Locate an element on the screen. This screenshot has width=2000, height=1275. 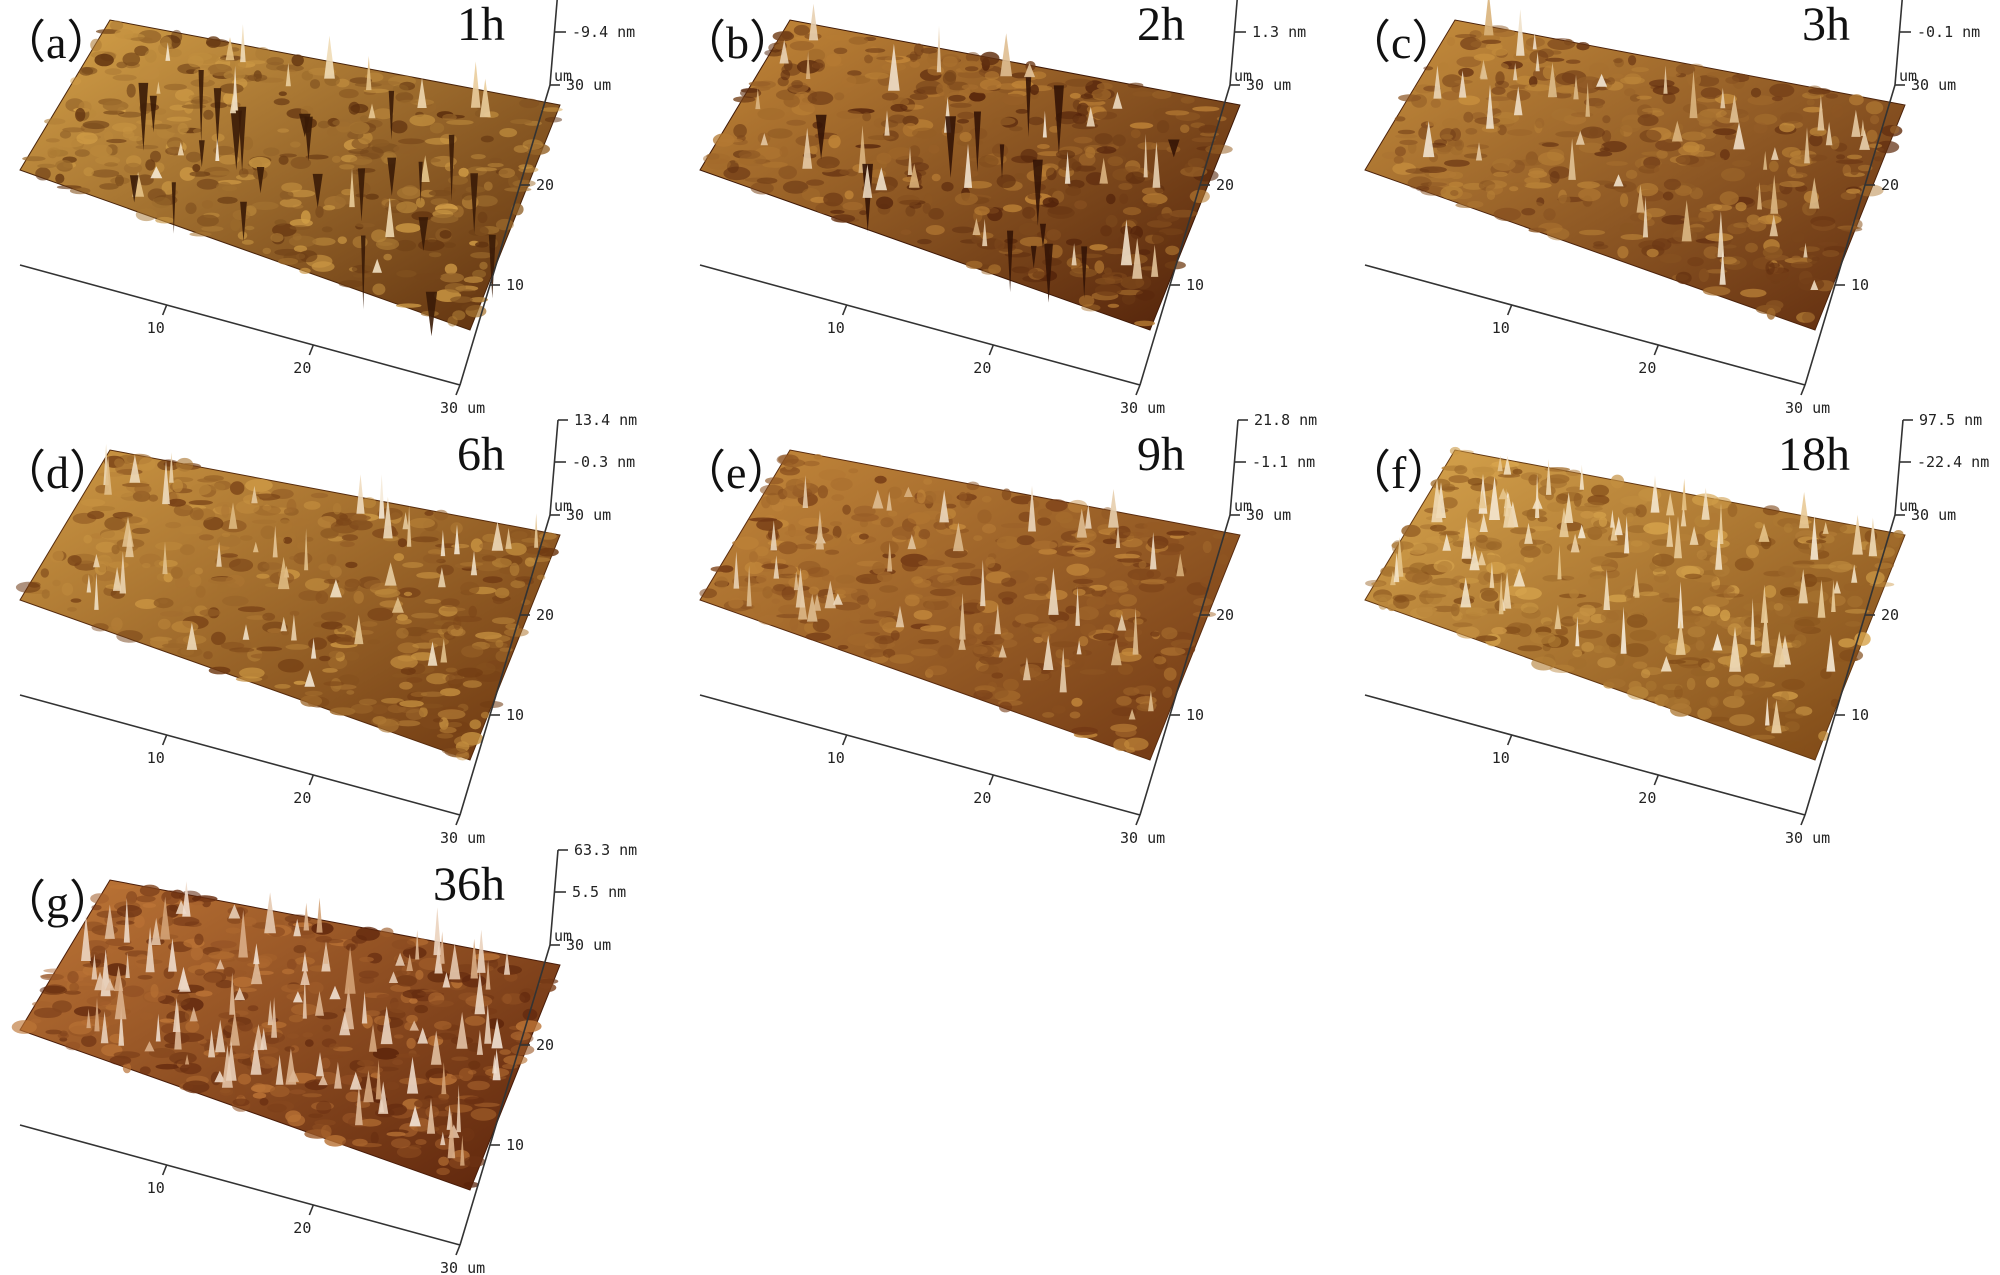
panel-label: （b） is located at coordinates (737, 42).